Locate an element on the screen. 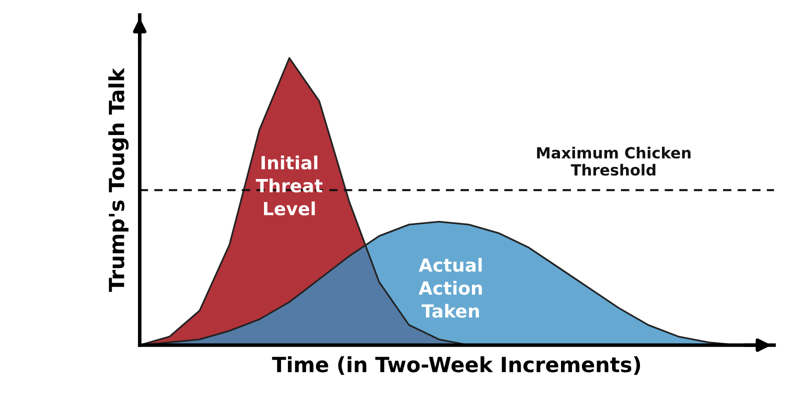  series-label: Actual Action Taken is located at coordinates (450, 288).